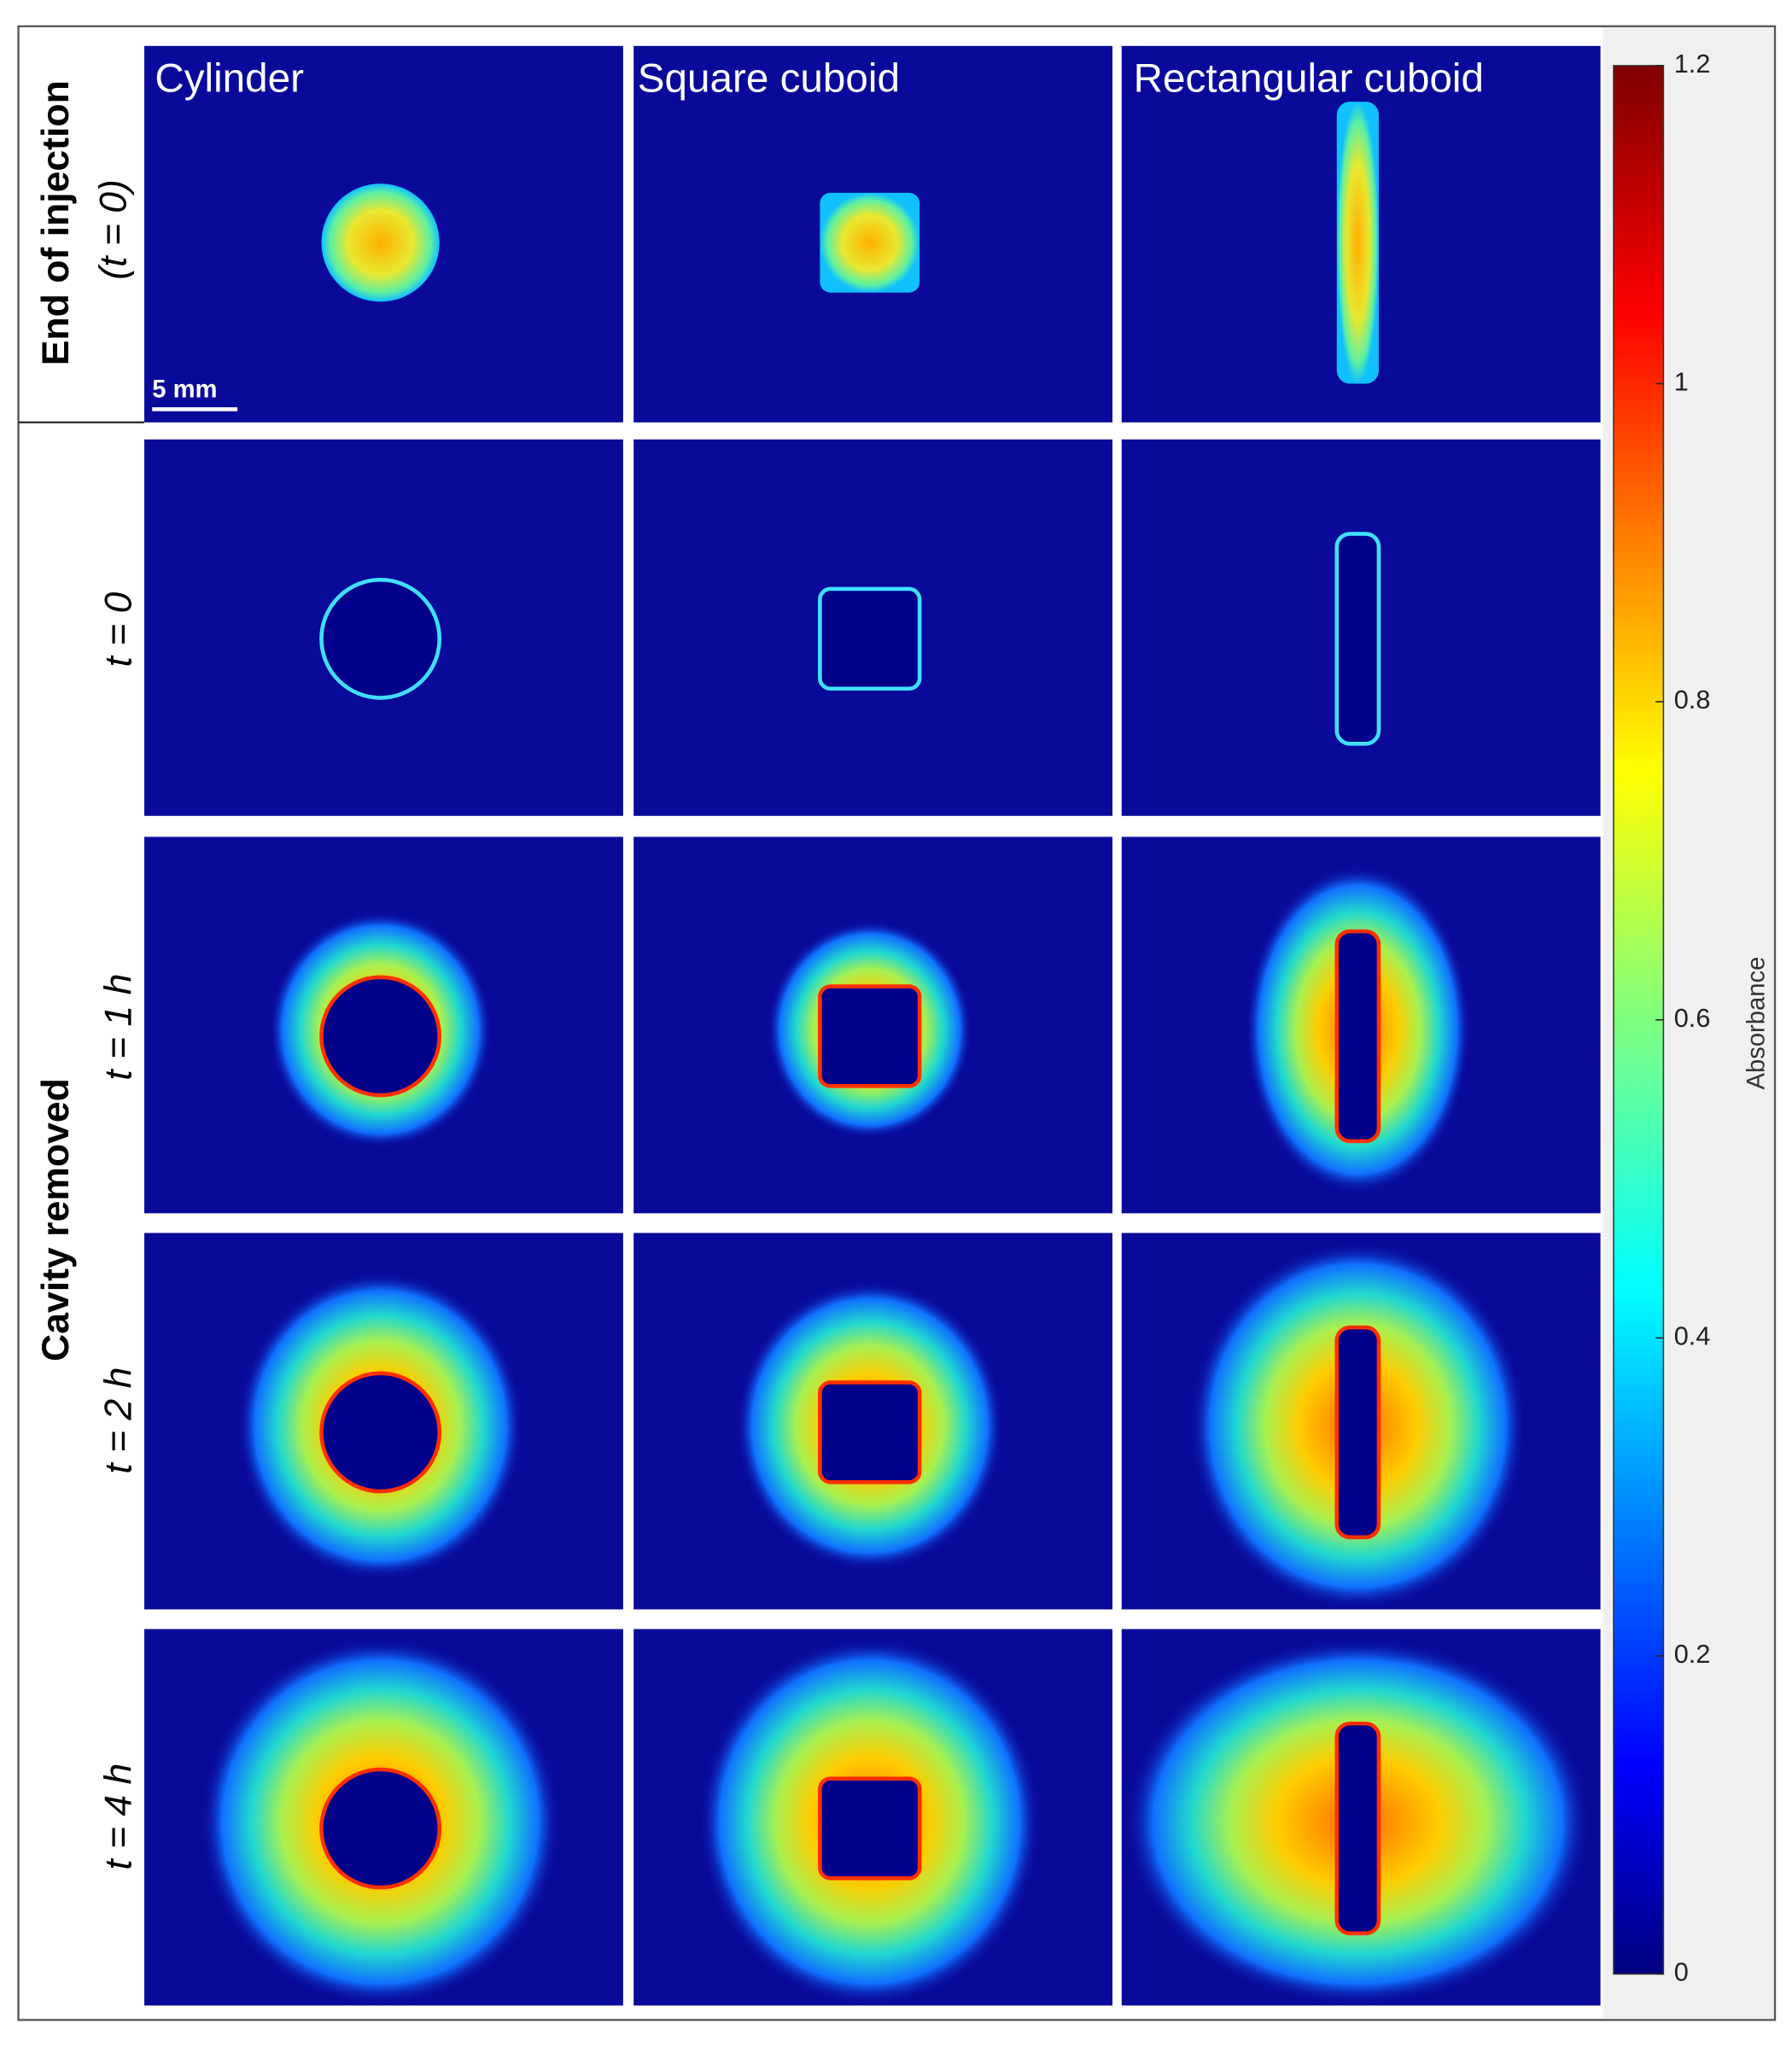 The image size is (1792, 2058). I want to click on colorbar-tick-label: 1.2, so click(1692, 64).